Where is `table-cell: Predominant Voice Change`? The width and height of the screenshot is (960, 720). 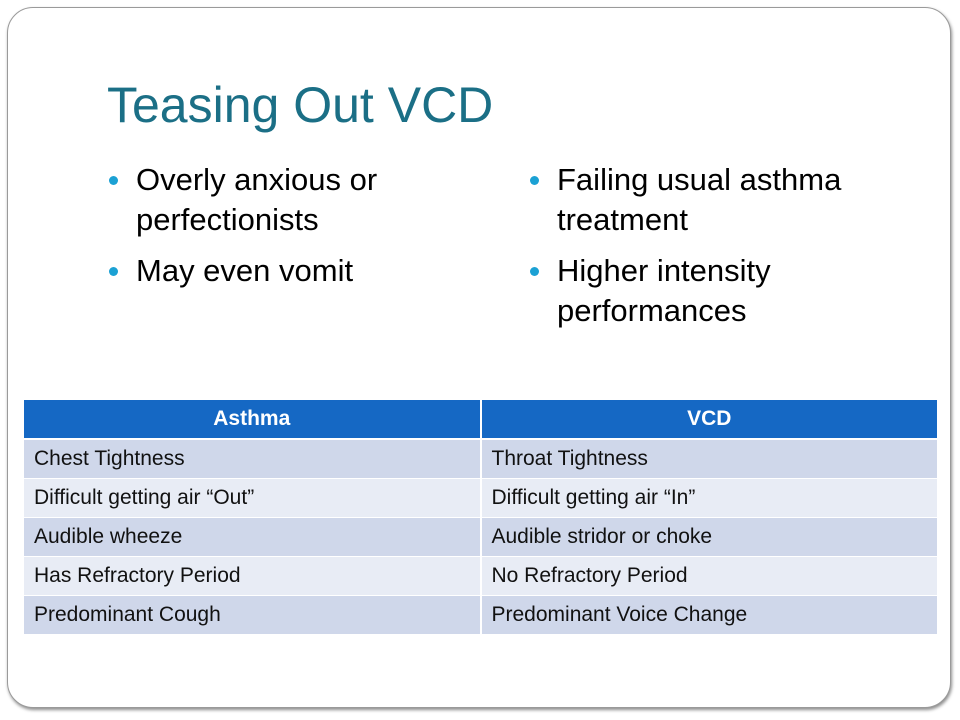 table-cell: Predominant Voice Change is located at coordinates (708, 615).